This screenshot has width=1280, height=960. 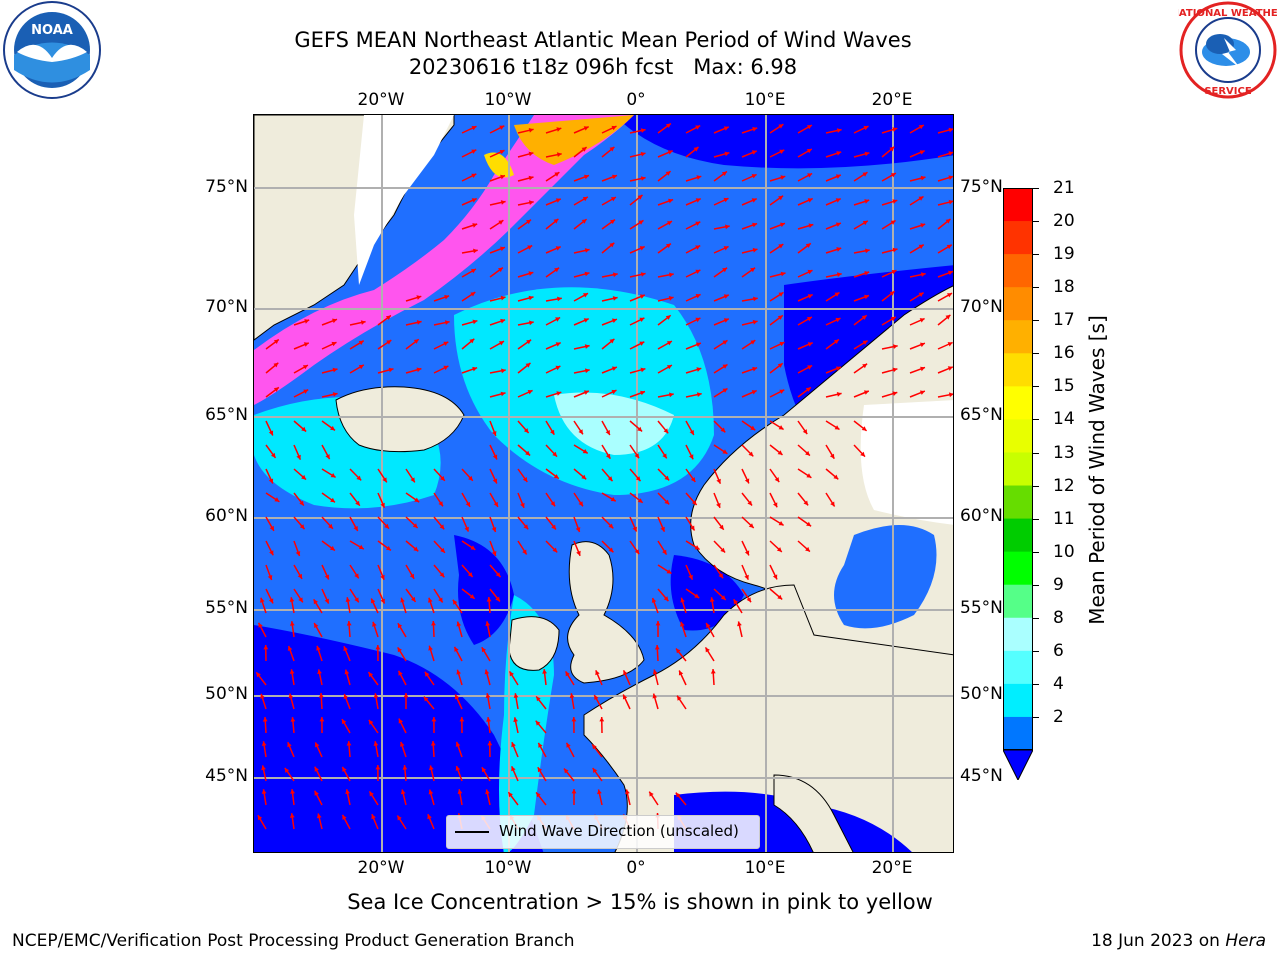 I want to click on sea-ice-zone, so click(x=499, y=165).